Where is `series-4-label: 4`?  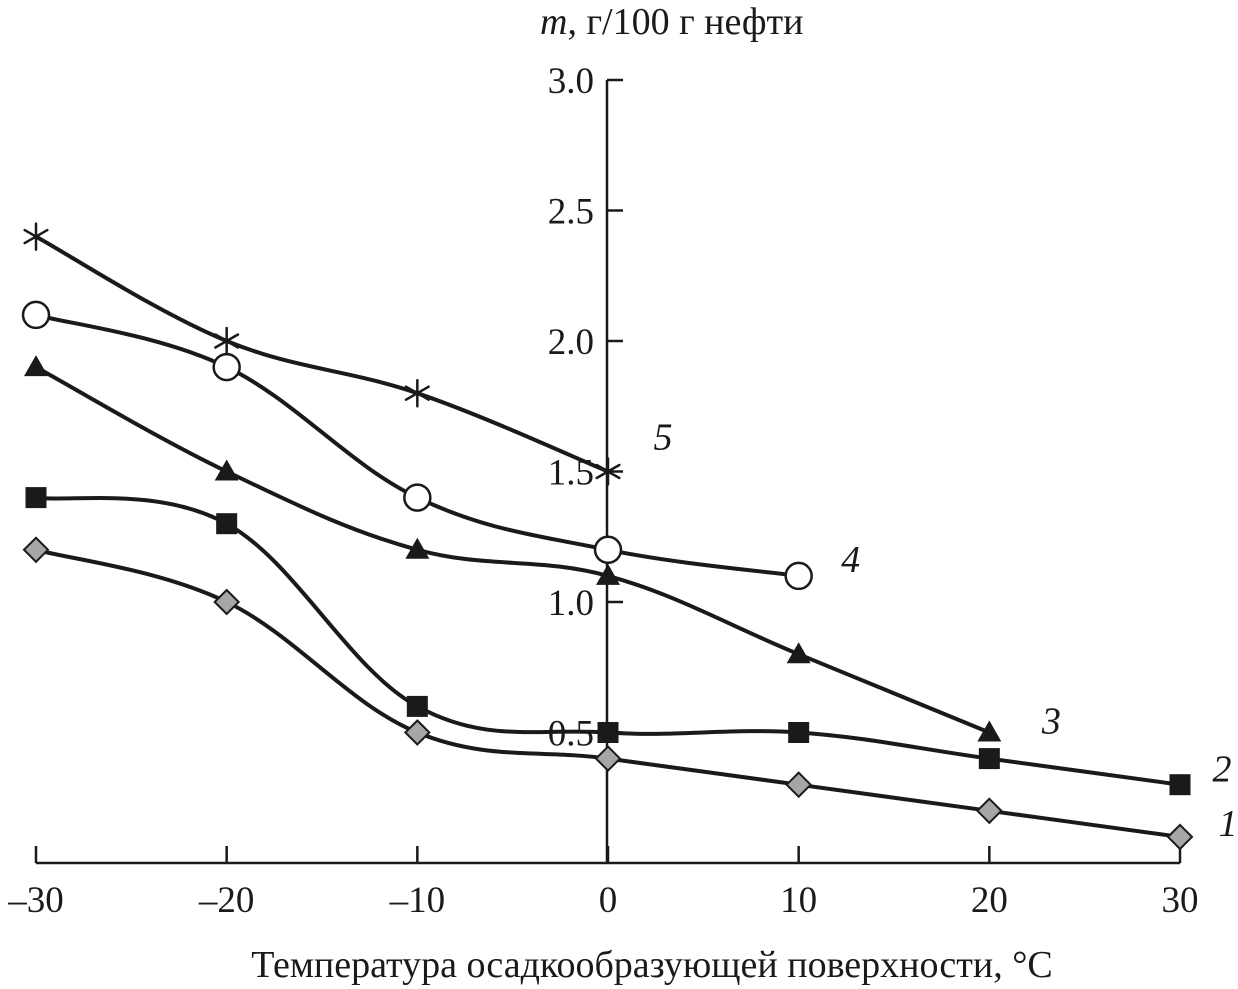
series-4-label: 4 is located at coordinates (850, 560).